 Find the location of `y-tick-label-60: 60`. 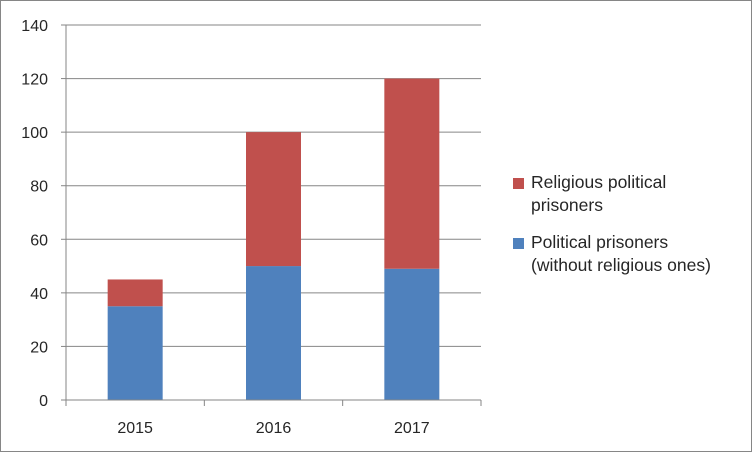

y-tick-label-60: 60 is located at coordinates (39, 240).